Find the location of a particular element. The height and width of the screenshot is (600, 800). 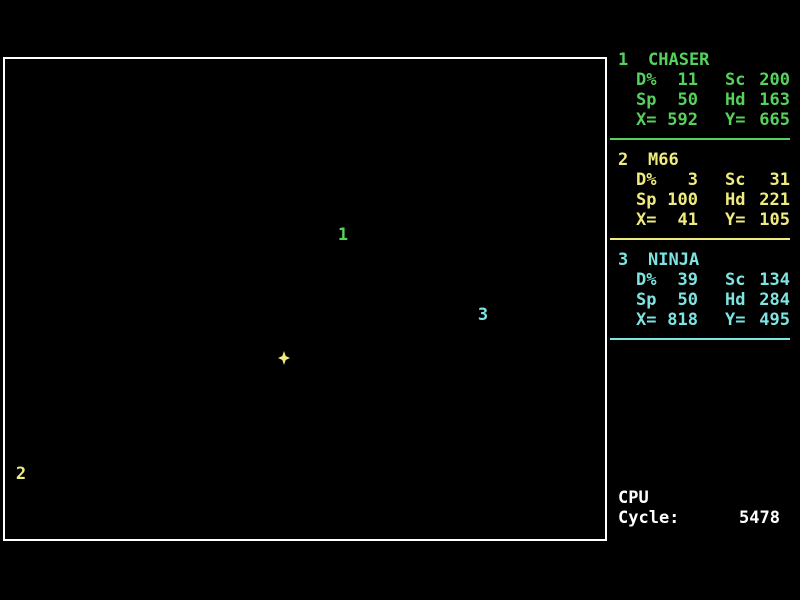

stat-value-x: 592 is located at coordinates (682, 120).